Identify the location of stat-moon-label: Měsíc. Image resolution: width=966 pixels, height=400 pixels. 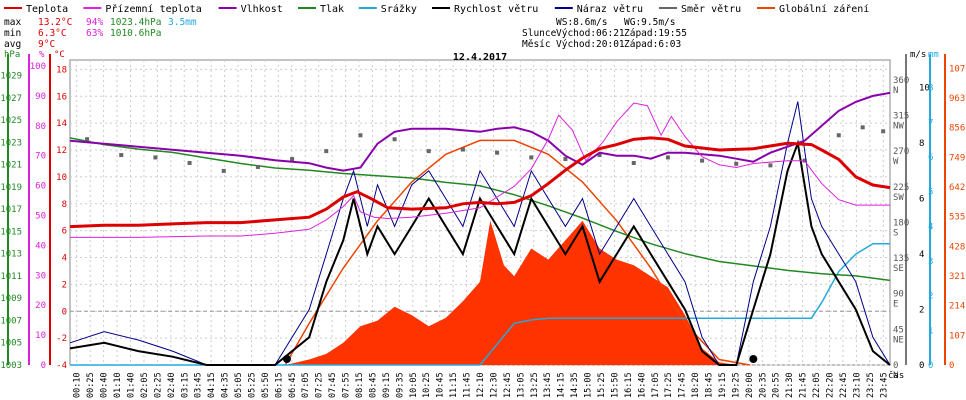
(536, 44).